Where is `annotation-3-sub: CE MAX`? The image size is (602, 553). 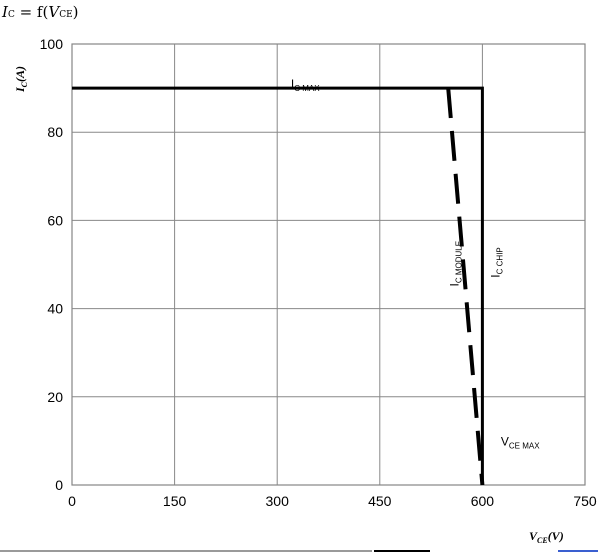 annotation-3-sub: CE MAX is located at coordinates (524, 445).